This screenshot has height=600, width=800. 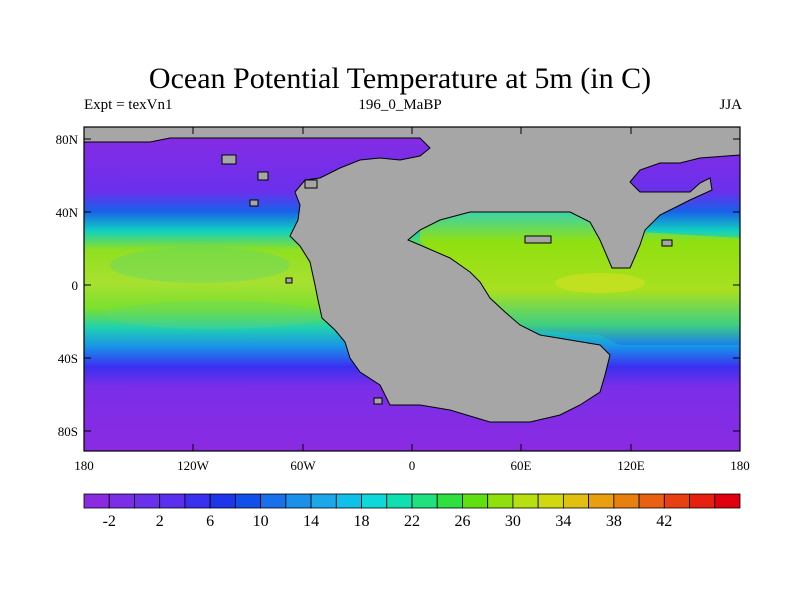 I want to click on experiment-label: Expt = texVn1, so click(x=128, y=105).